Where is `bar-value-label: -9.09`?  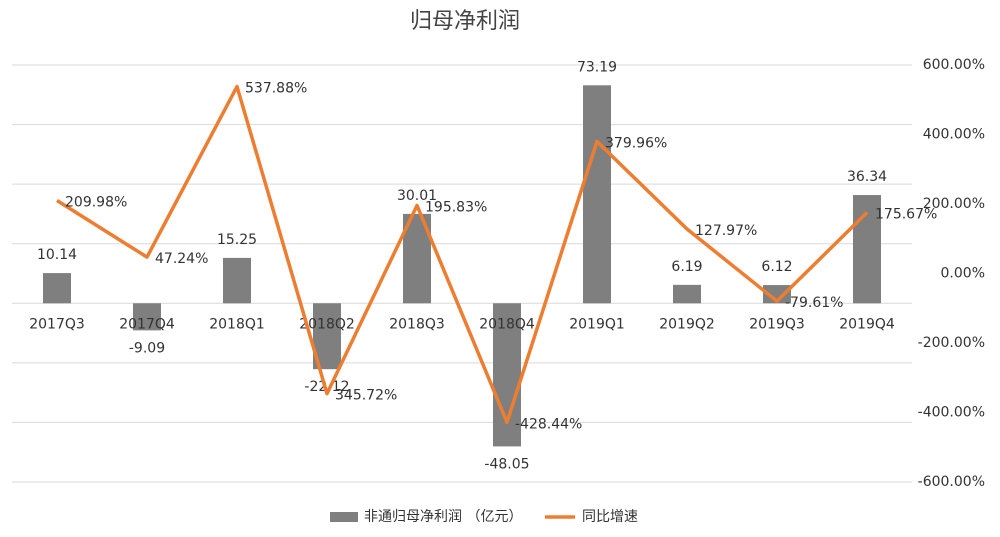
bar-value-label: -9.09 is located at coordinates (147, 348).